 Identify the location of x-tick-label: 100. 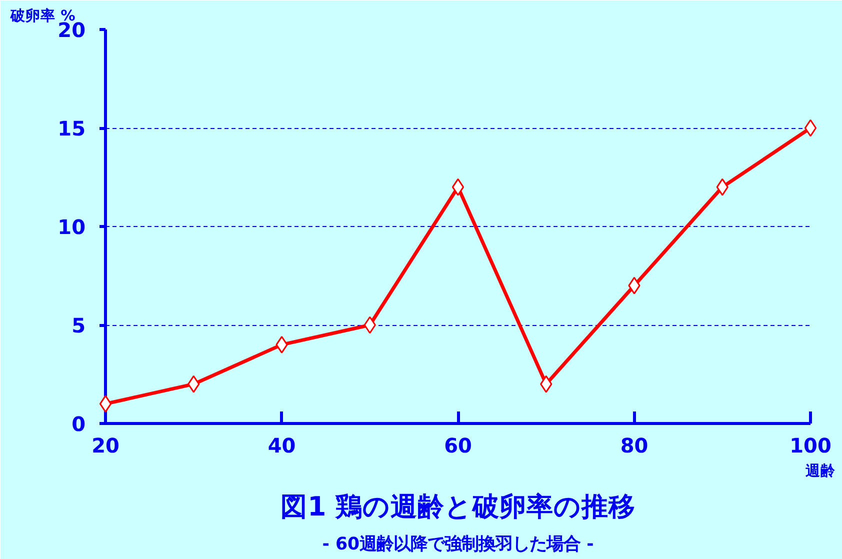
(811, 446).